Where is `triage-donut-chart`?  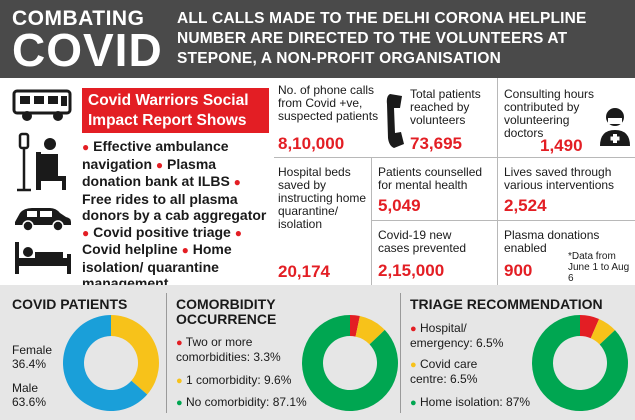 triage-donut-chart is located at coordinates (580, 363).